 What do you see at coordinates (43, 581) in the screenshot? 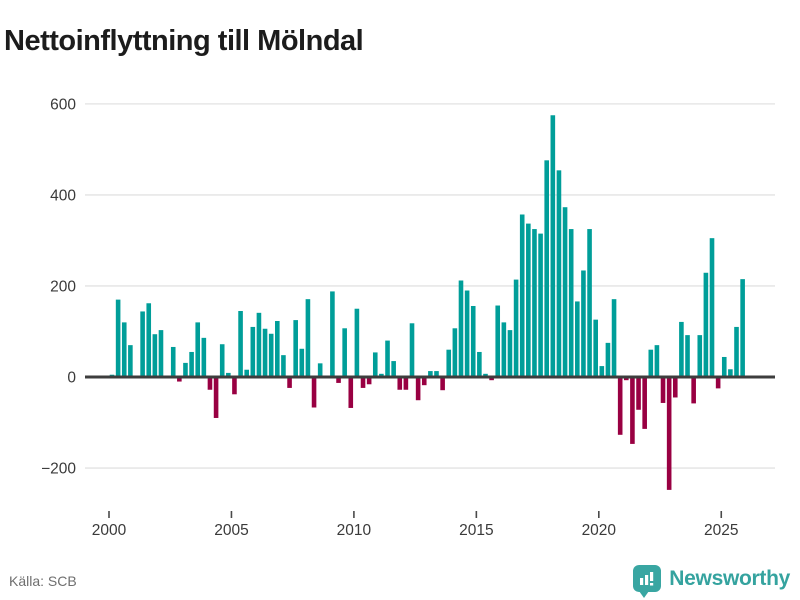
I see `source-label: Källa: SCB` at bounding box center [43, 581].